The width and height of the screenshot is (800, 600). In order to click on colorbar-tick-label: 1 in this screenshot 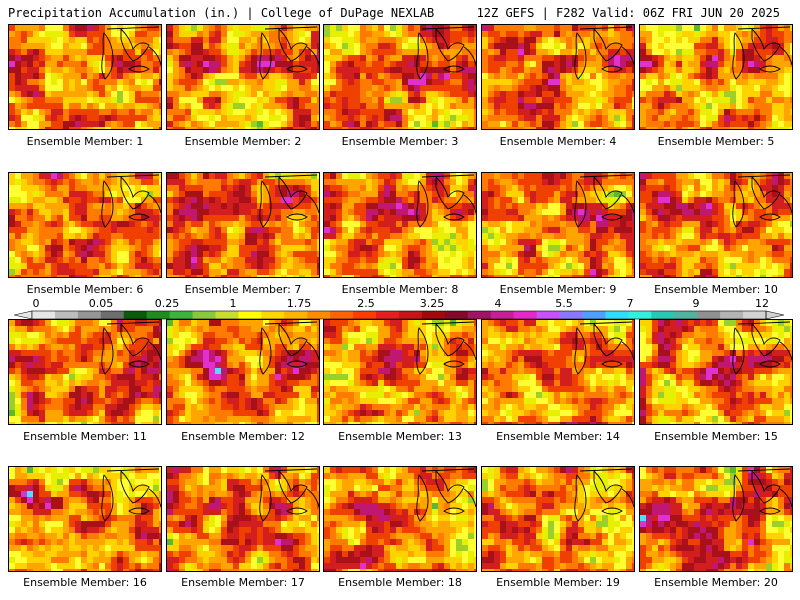, I will do `click(233, 303)`.